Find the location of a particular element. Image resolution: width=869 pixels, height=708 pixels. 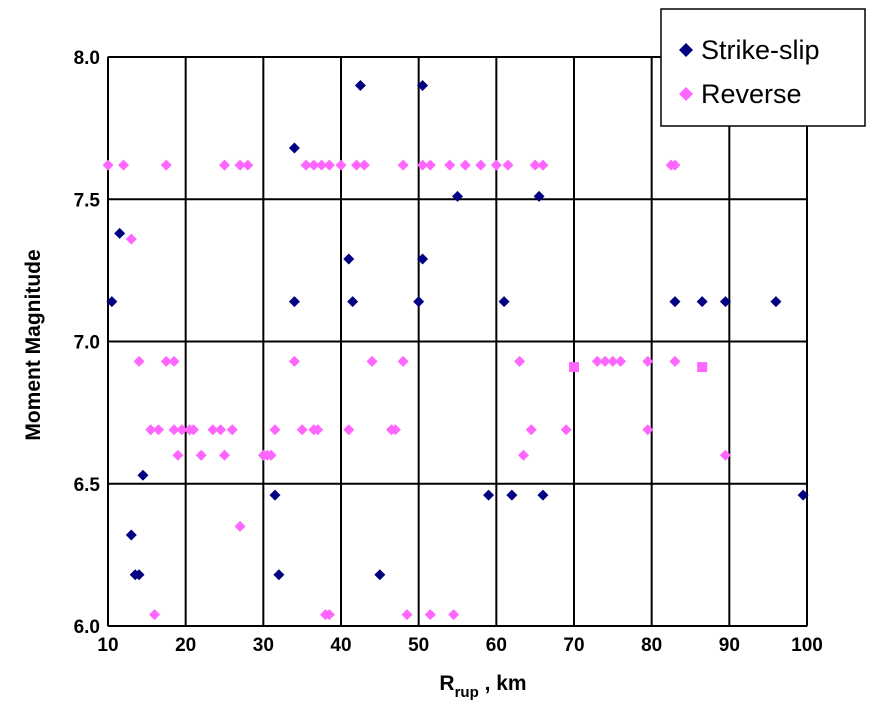

y-axis-title: Moment Magnitude is located at coordinates (33, 344).